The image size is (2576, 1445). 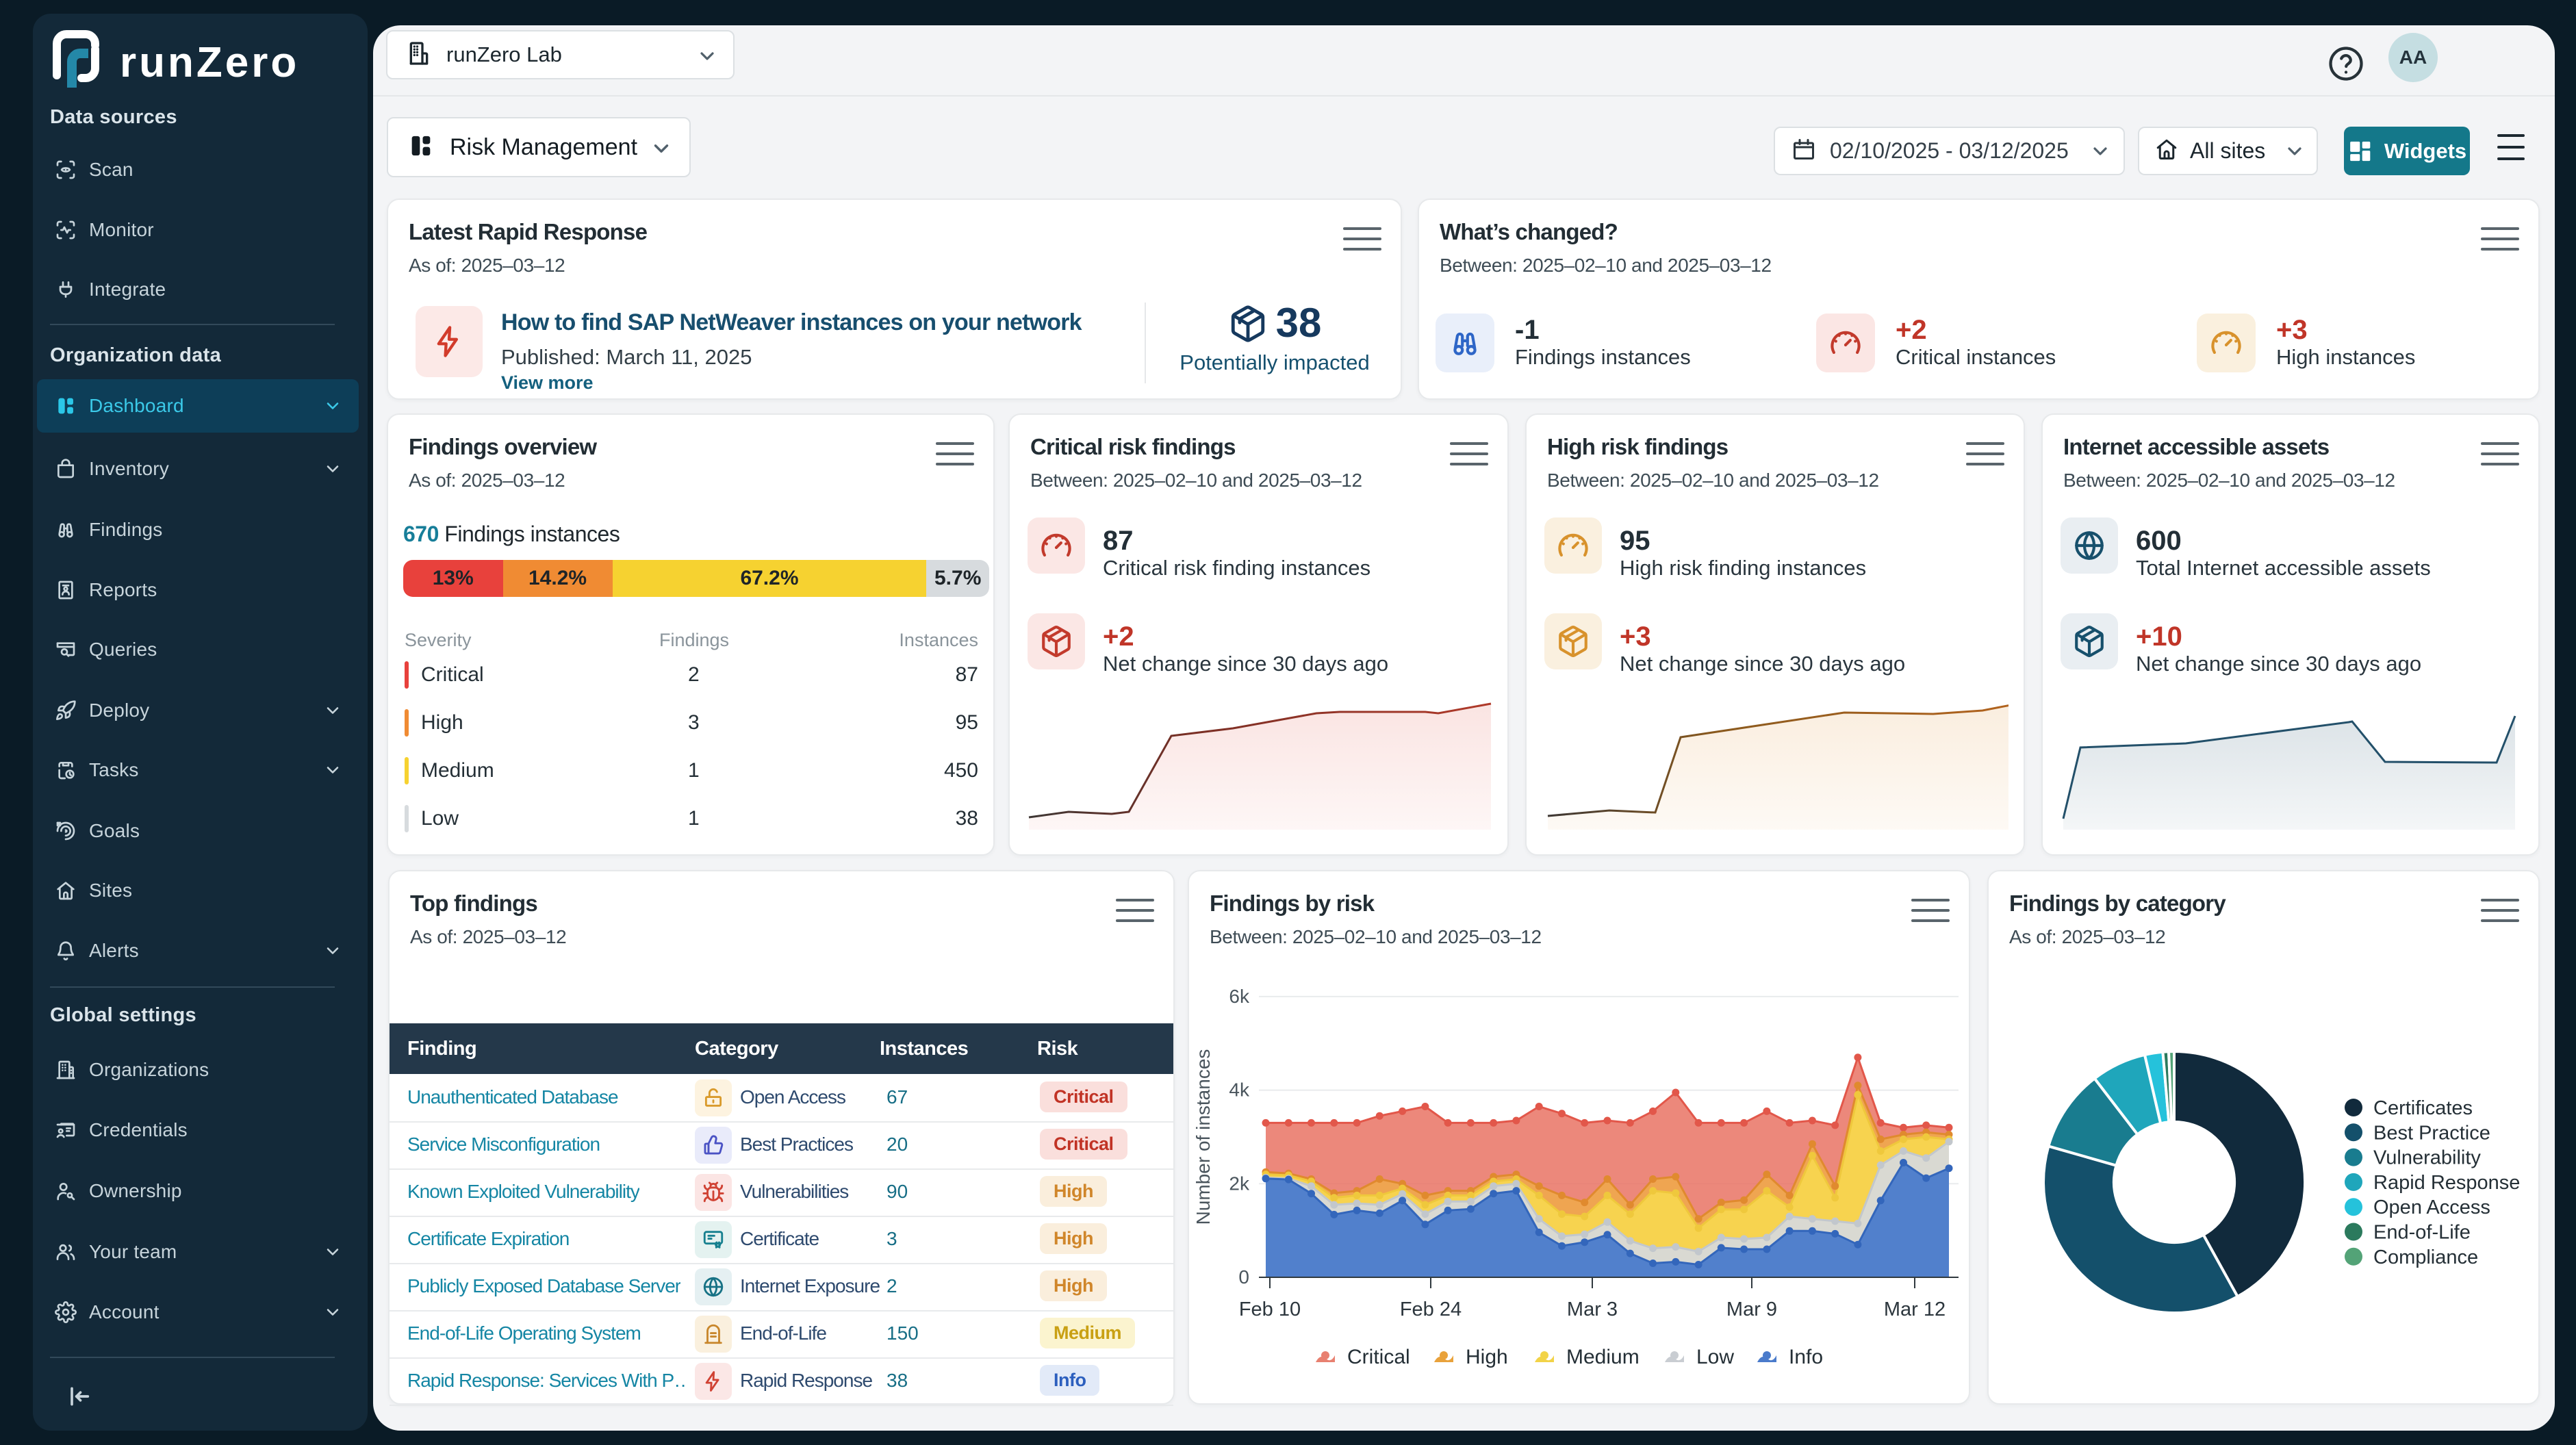 What do you see at coordinates (1603, 1357) in the screenshot?
I see `svg-text: Medium` at bounding box center [1603, 1357].